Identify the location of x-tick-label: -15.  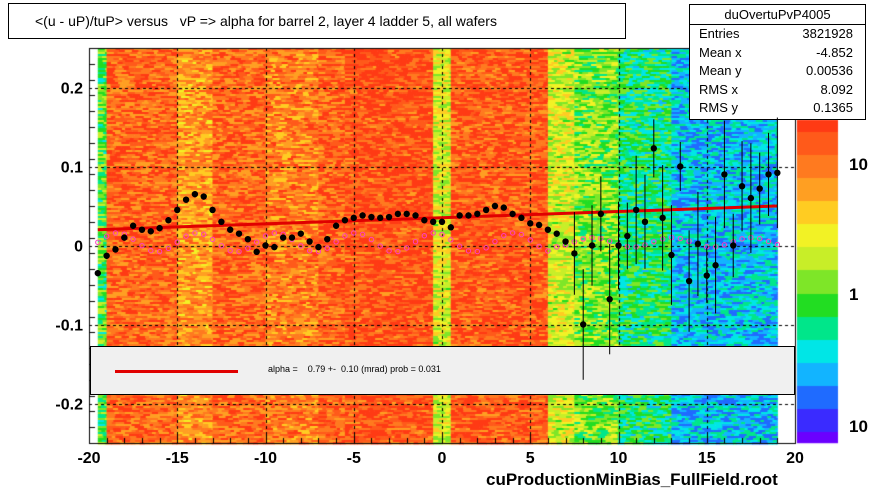
(177, 458).